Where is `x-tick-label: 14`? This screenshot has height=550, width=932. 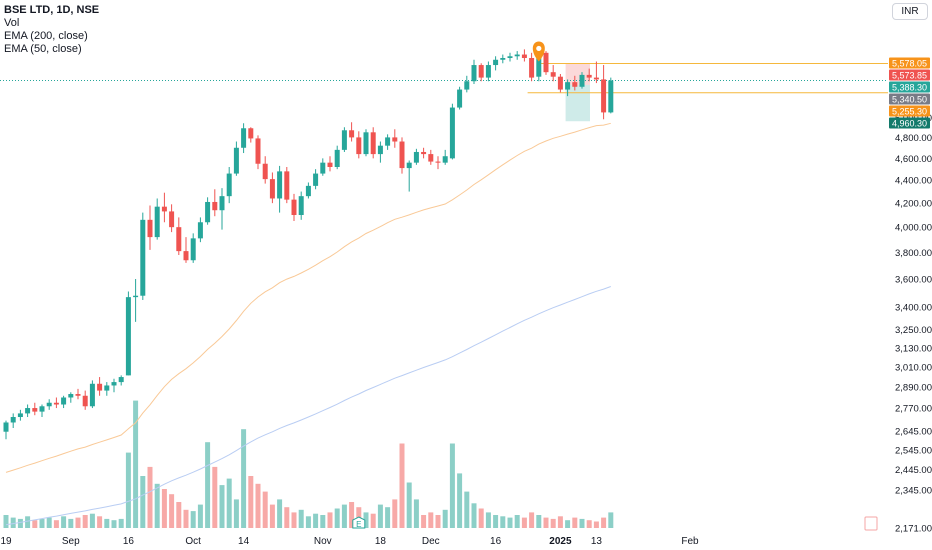 x-tick-label: 14 is located at coordinates (244, 541).